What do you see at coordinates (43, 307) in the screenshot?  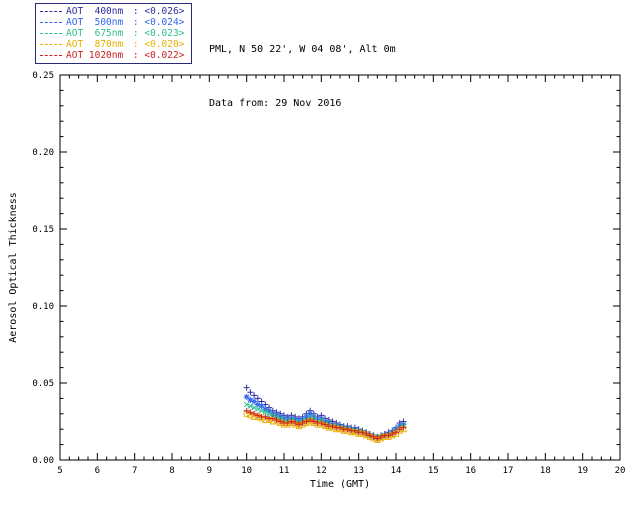 I see `y-tick-label: 0.10` at bounding box center [43, 307].